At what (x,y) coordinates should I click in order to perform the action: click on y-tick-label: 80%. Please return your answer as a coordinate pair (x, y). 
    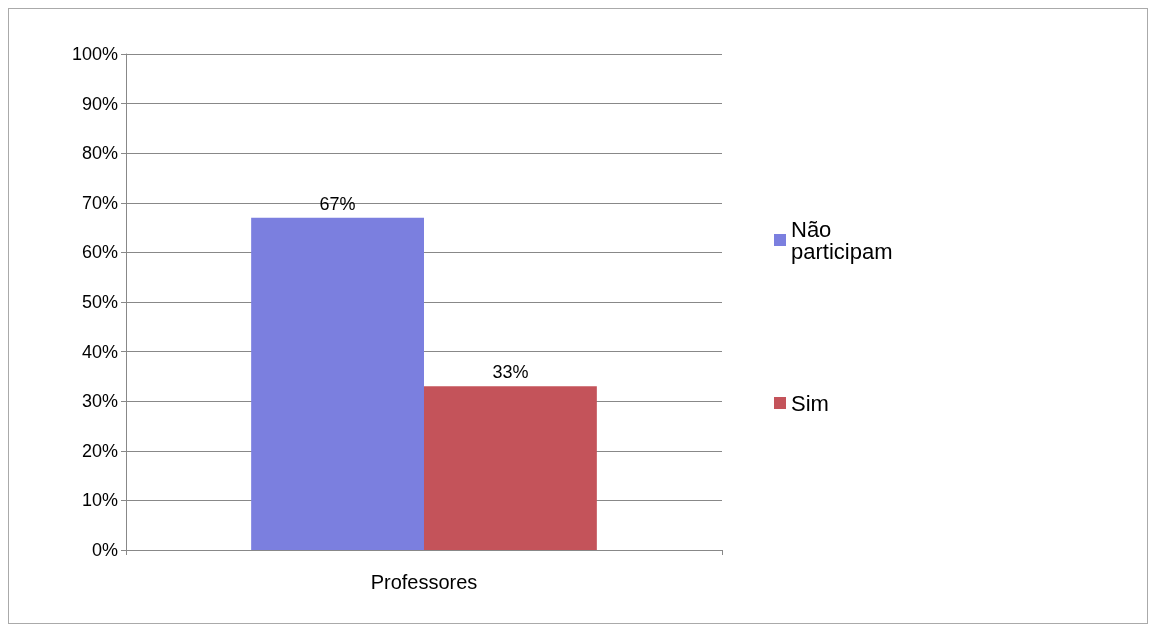
    Looking at the image, I should click on (99, 153).